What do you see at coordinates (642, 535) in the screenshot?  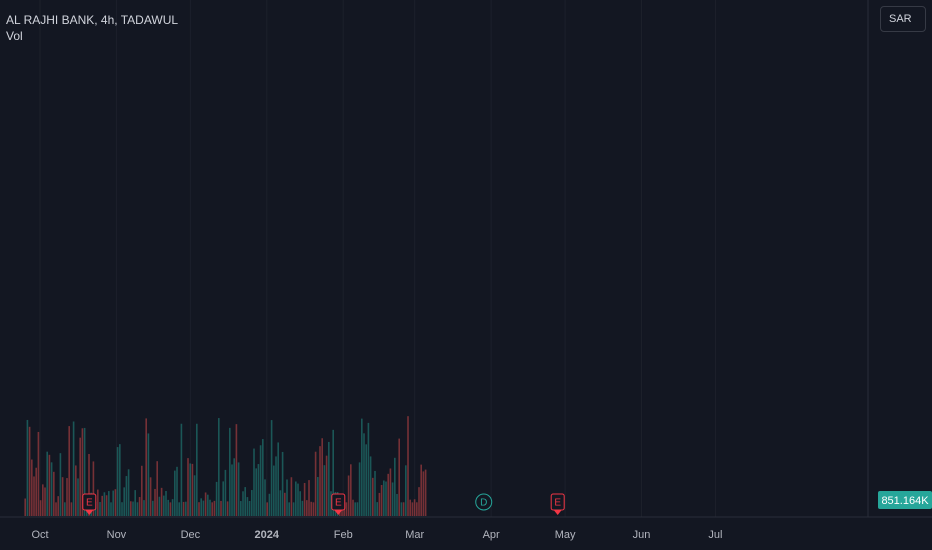 I see `time-tick-label: Jun` at bounding box center [642, 535].